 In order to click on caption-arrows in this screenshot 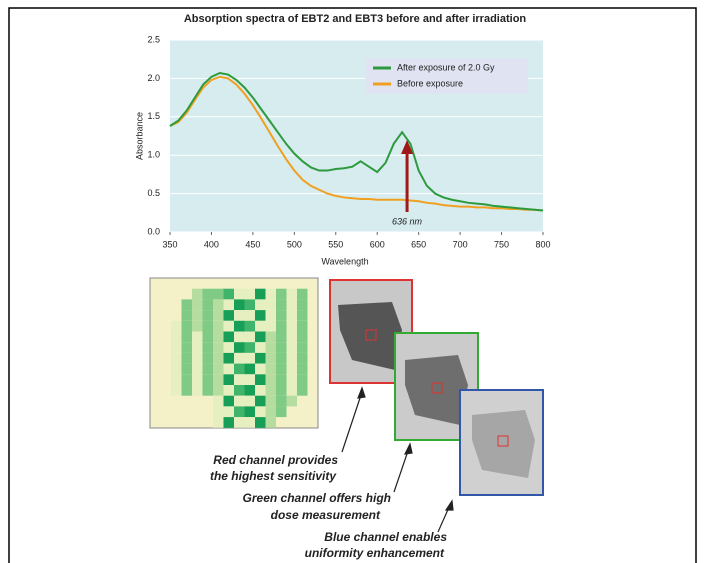, I will do `click(397, 459)`.